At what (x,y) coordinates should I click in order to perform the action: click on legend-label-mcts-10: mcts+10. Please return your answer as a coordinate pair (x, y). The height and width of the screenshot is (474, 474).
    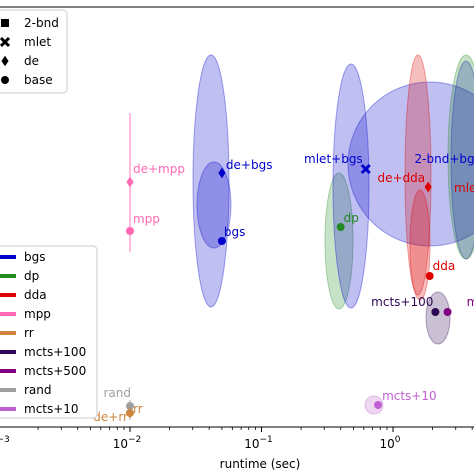
    Looking at the image, I should click on (51, 409).